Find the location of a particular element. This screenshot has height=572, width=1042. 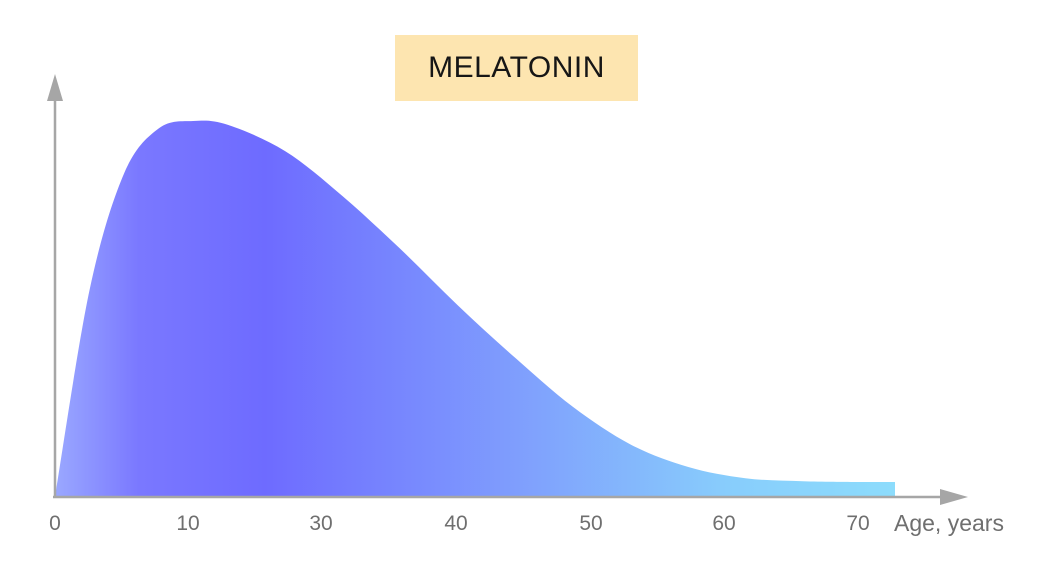

x-axis-label: Age, years is located at coordinates (949, 523).